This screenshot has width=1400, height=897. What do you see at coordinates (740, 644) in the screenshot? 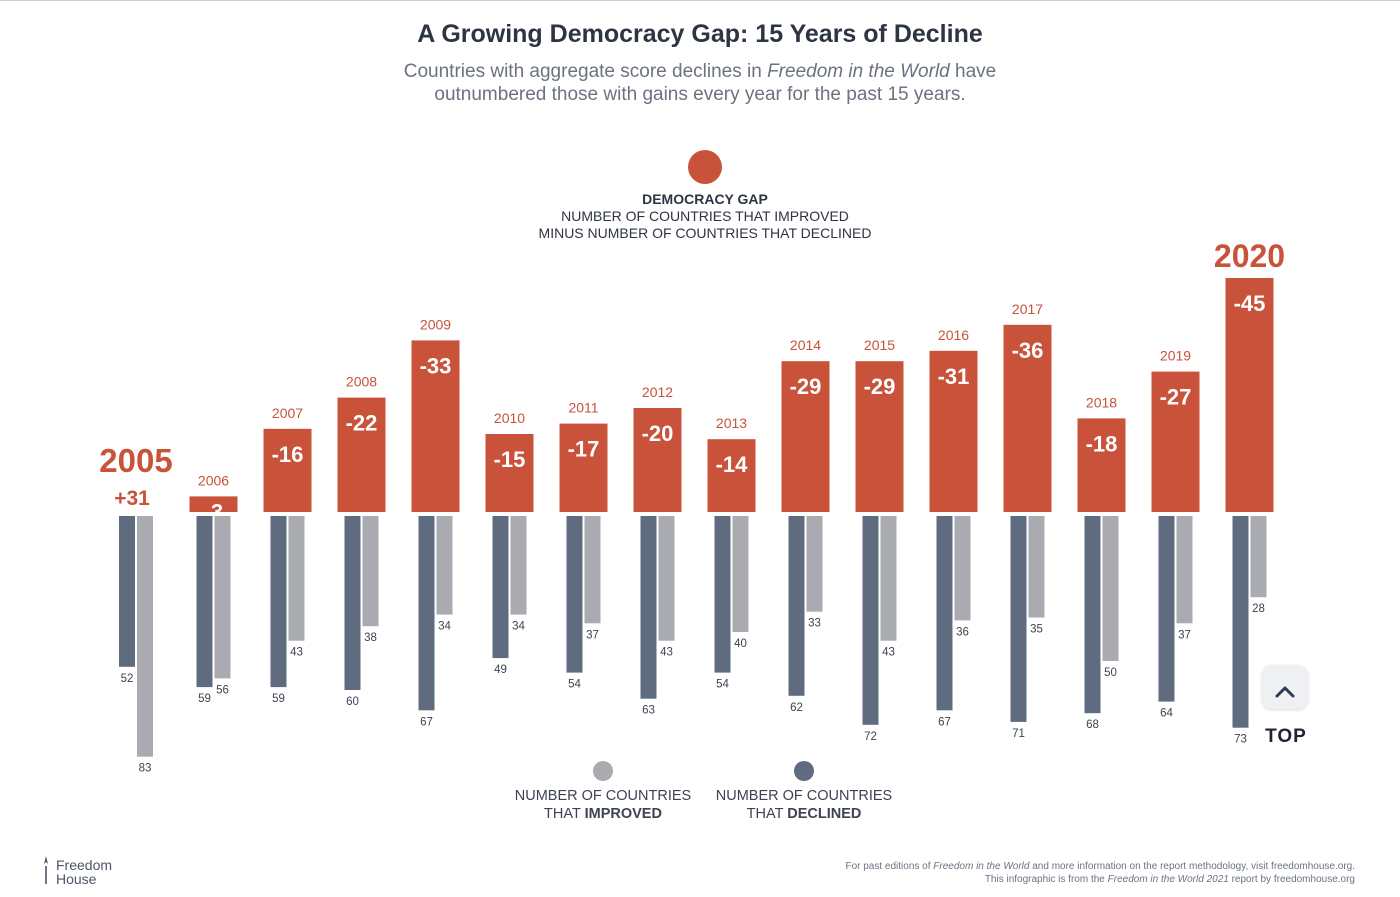
I see `improved-value-label: 40` at bounding box center [740, 644].